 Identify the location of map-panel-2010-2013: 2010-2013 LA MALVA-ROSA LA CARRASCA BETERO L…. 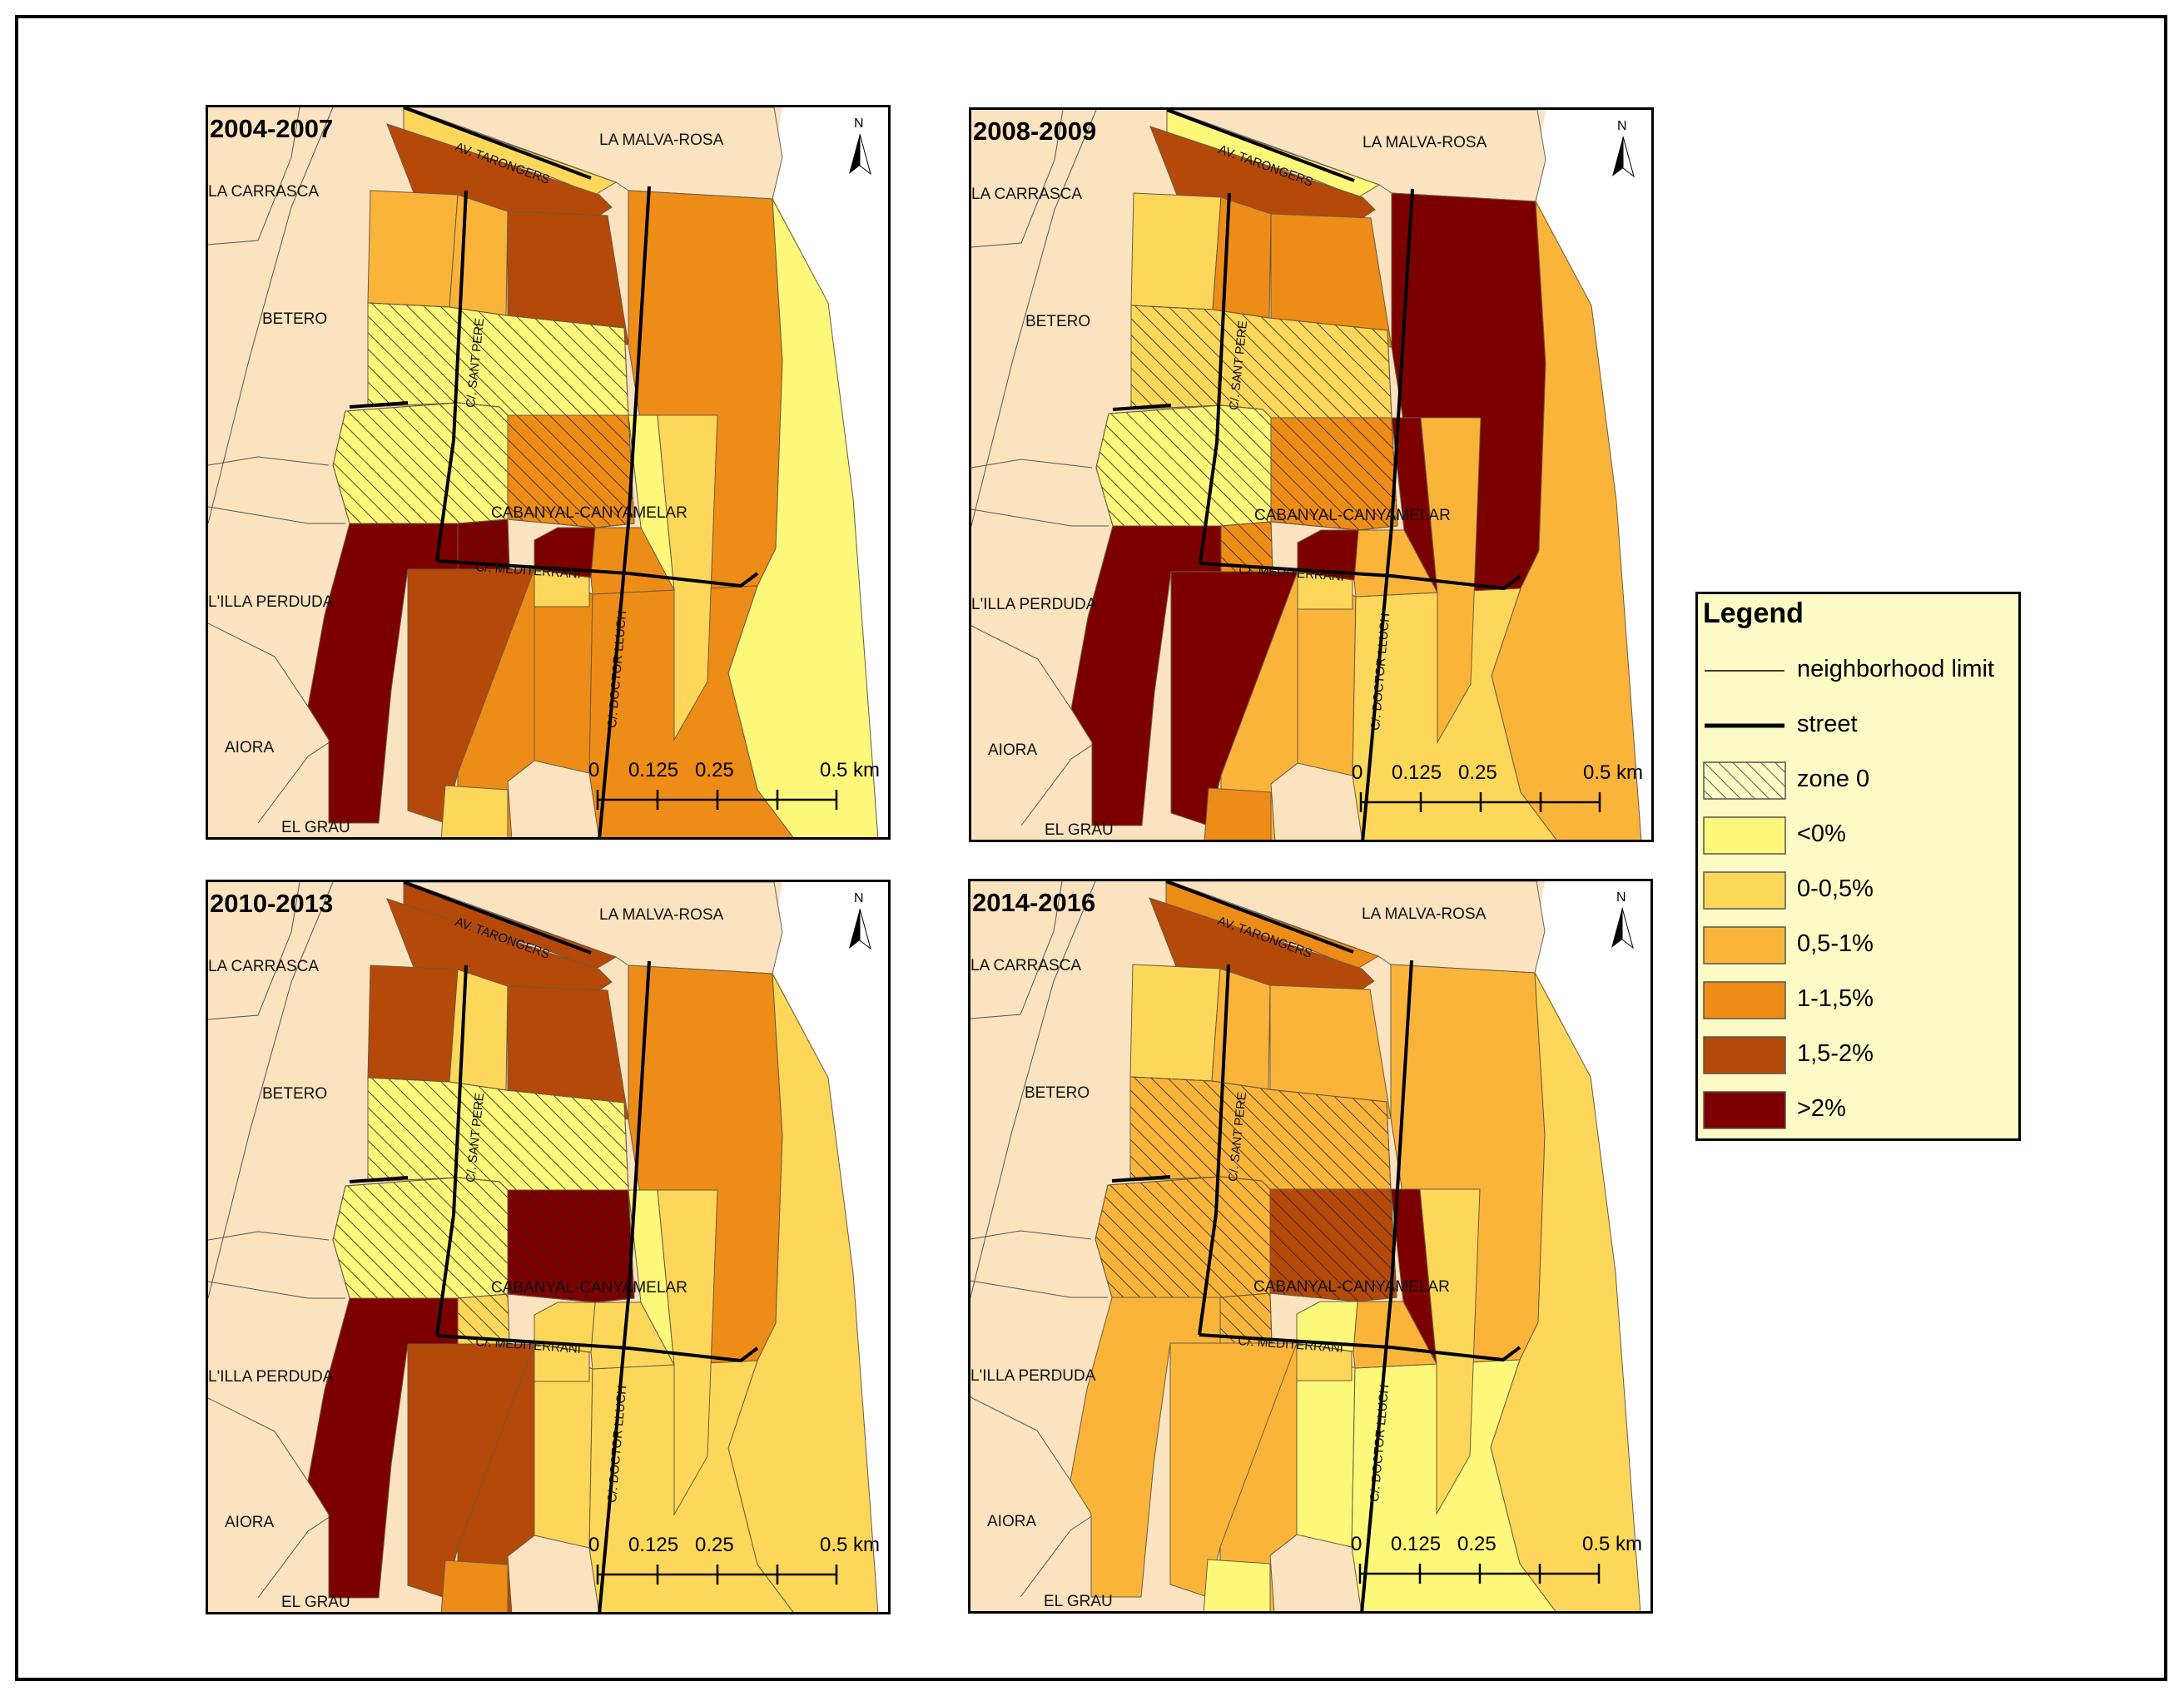
(548, 1247).